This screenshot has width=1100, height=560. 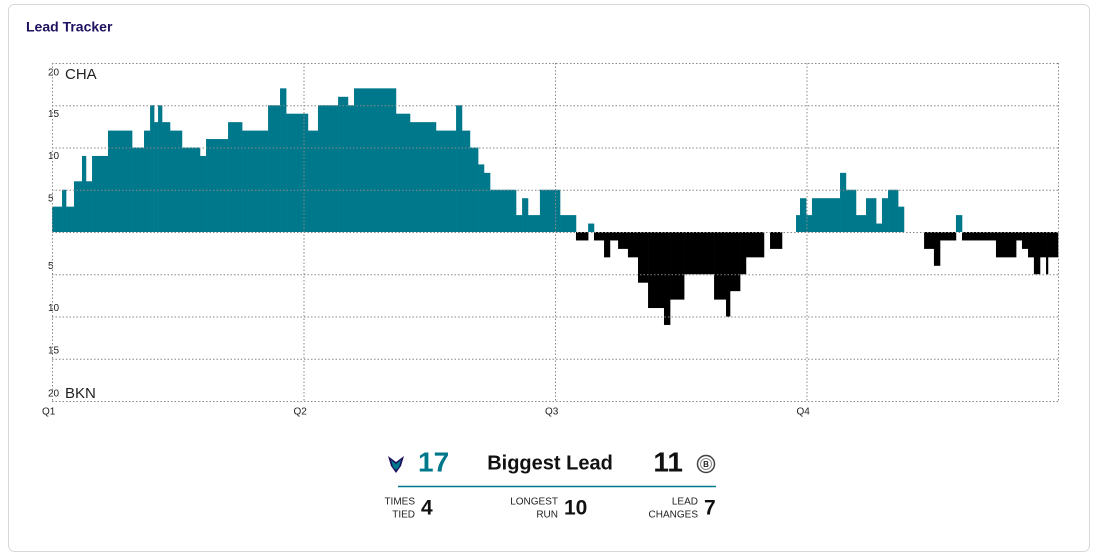 What do you see at coordinates (804, 412) in the screenshot?
I see `x-tick-label: Q4` at bounding box center [804, 412].